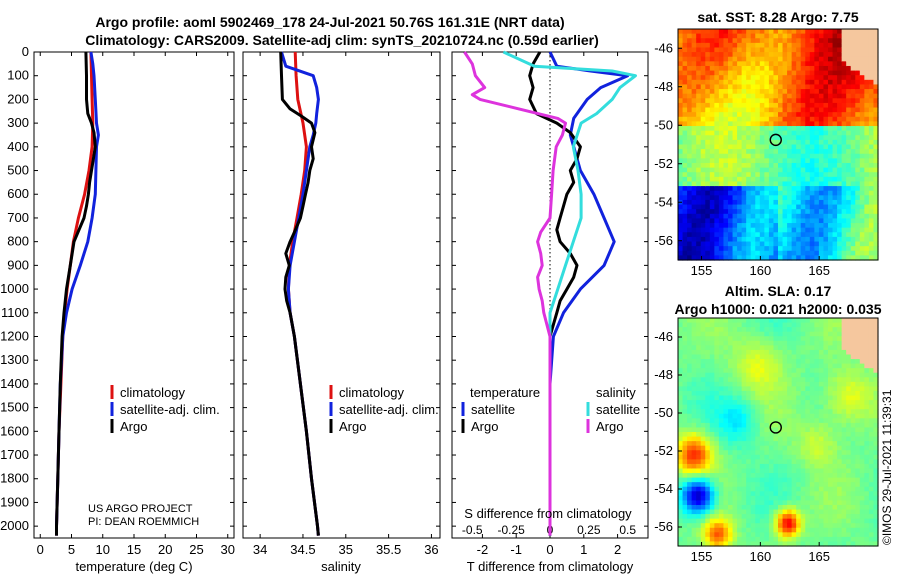 The image size is (900, 580). What do you see at coordinates (303, 293) in the screenshot?
I see `series-line-climatology` at bounding box center [303, 293].